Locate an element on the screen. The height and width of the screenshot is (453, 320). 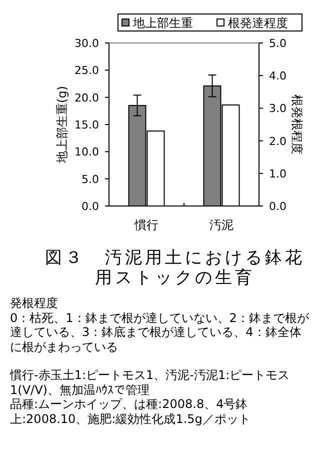
y-axis-title: 地上部生重(g) is located at coordinates (62, 125).